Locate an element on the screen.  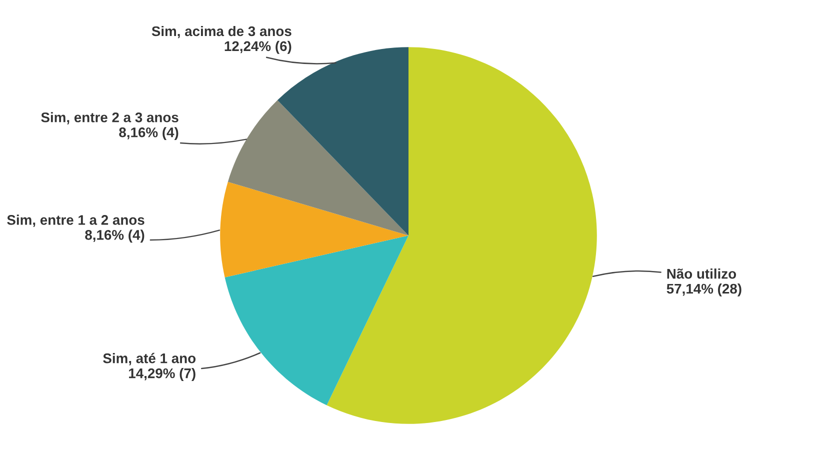
data-label: 12,24% (6) is located at coordinates (258, 47).